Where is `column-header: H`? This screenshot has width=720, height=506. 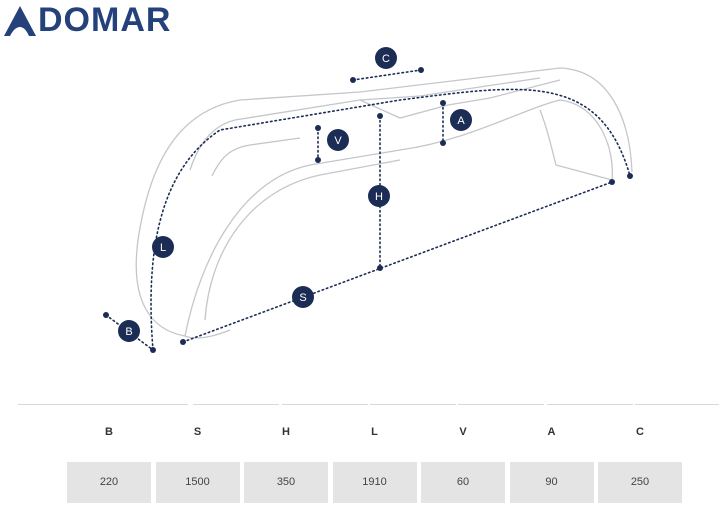 column-header: H is located at coordinates (286, 432).